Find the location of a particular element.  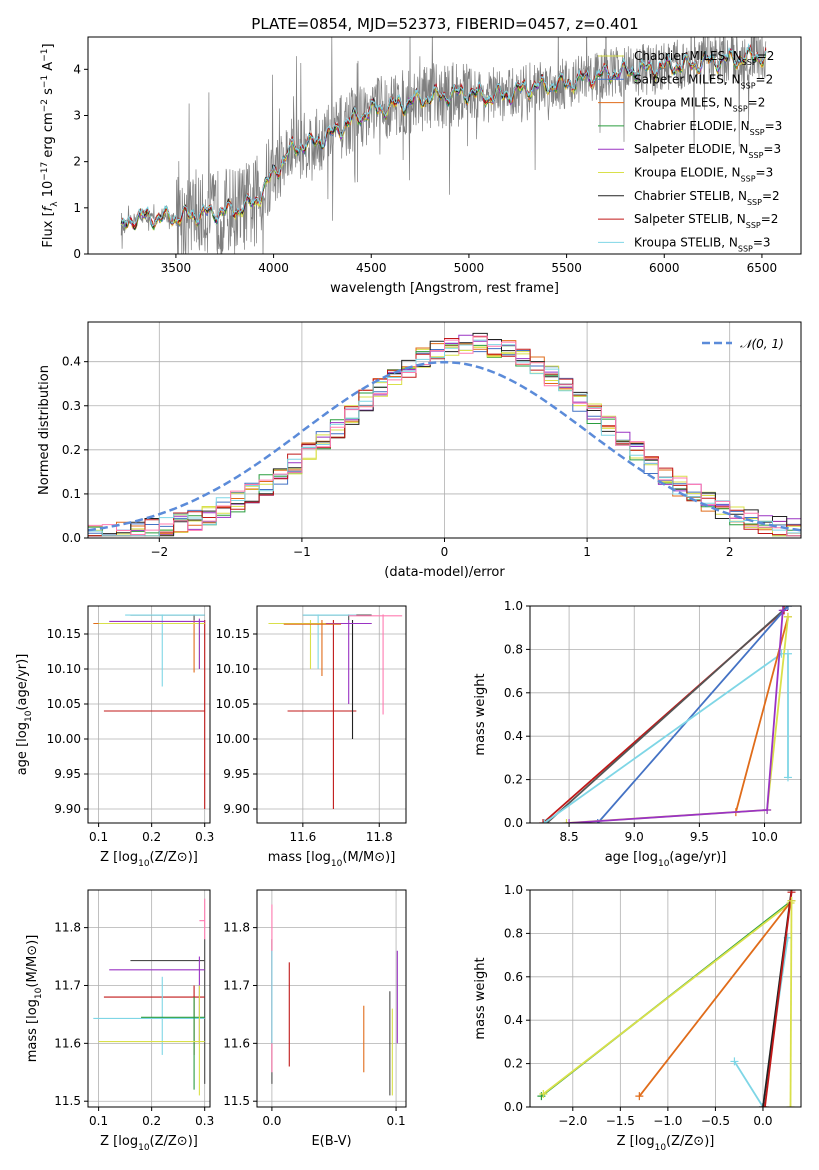

age-vs-mass-frame is located at coordinates (331, 714).